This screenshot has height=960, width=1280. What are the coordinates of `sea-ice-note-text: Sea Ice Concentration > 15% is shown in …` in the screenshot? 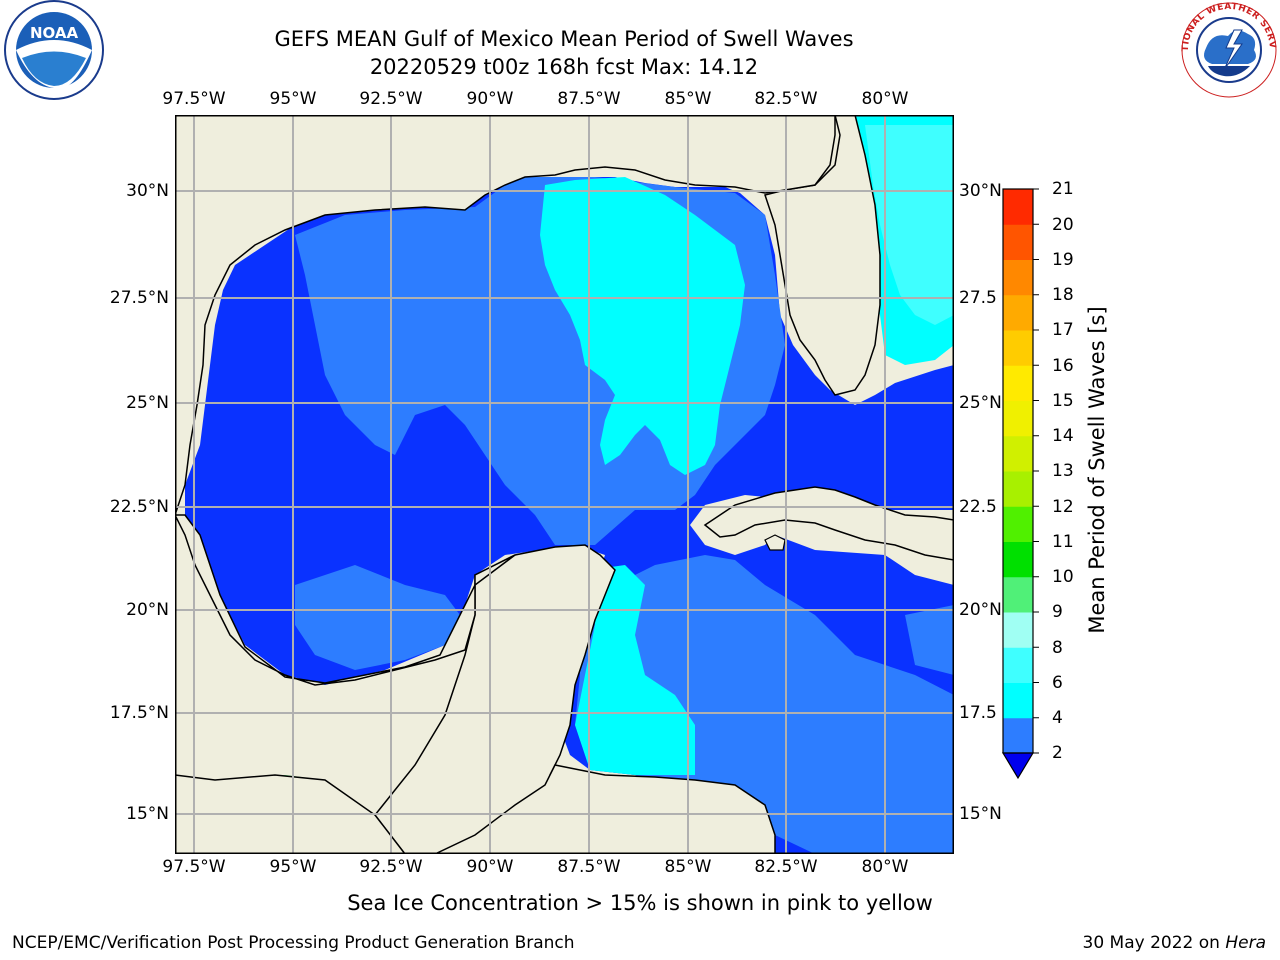 It's located at (640, 903).